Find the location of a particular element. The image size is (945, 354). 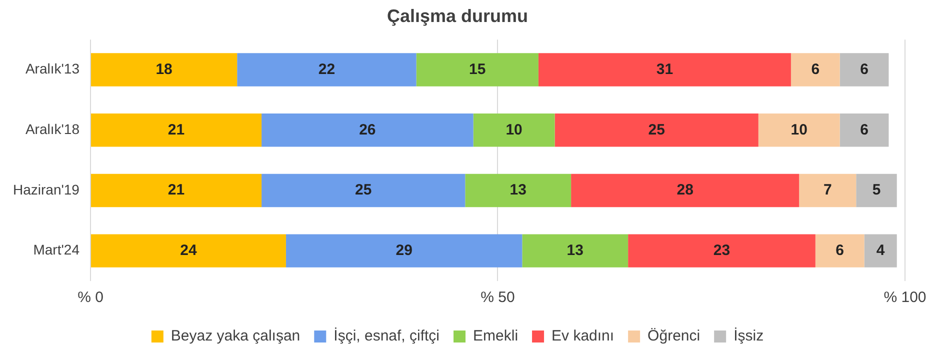

data-label: 23 is located at coordinates (721, 250).